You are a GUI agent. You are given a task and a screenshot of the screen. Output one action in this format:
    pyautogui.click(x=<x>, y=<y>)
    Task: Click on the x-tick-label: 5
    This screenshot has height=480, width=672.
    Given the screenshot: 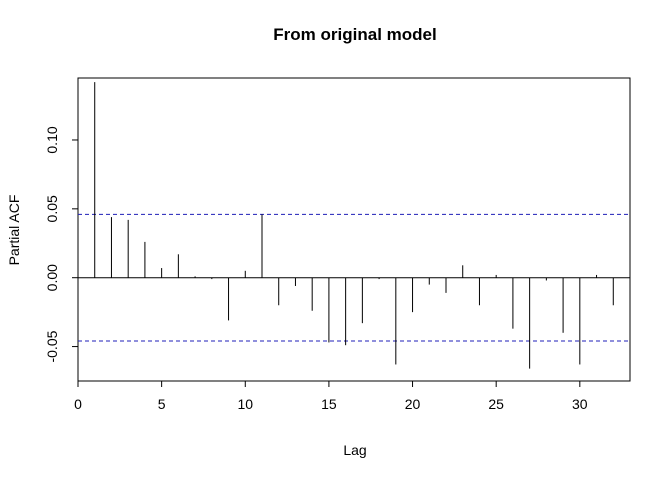 What is the action you would take?
    pyautogui.click(x=162, y=404)
    